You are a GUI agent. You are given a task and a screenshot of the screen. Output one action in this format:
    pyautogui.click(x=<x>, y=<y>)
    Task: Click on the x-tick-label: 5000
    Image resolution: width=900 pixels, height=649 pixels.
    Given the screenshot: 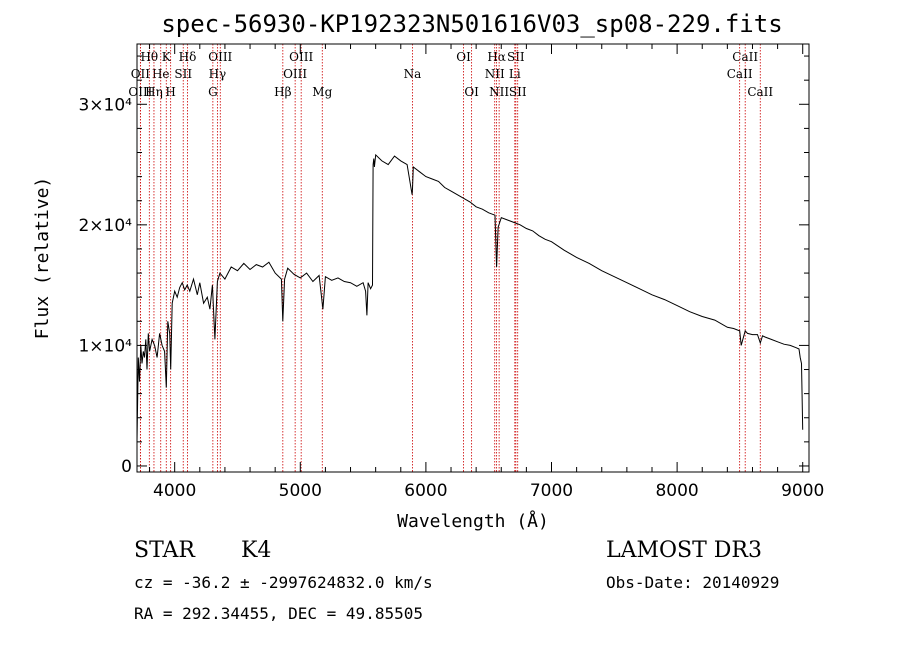 What is the action you would take?
    pyautogui.click(x=300, y=491)
    